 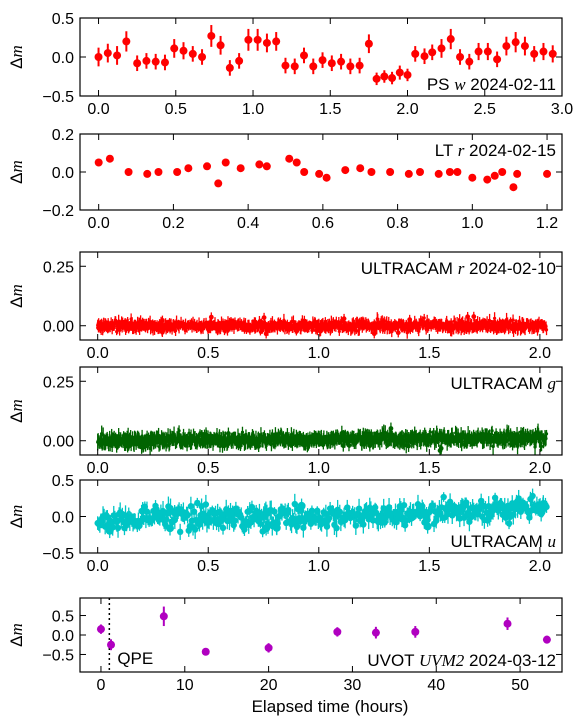 I want to click on x-tick-label: 0.2, so click(x=173, y=223).